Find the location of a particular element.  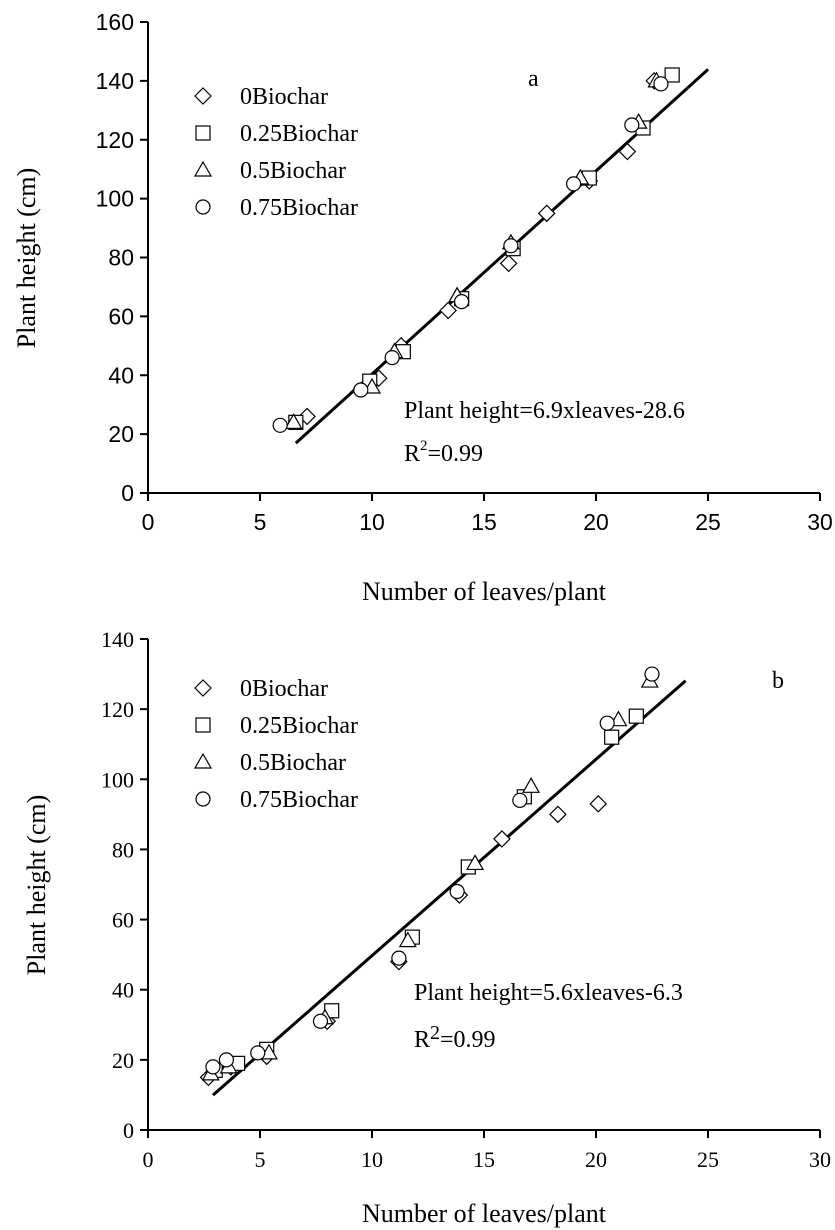

regression-equation: Plant height=5.6xleaves-6.3 is located at coordinates (548, 993).